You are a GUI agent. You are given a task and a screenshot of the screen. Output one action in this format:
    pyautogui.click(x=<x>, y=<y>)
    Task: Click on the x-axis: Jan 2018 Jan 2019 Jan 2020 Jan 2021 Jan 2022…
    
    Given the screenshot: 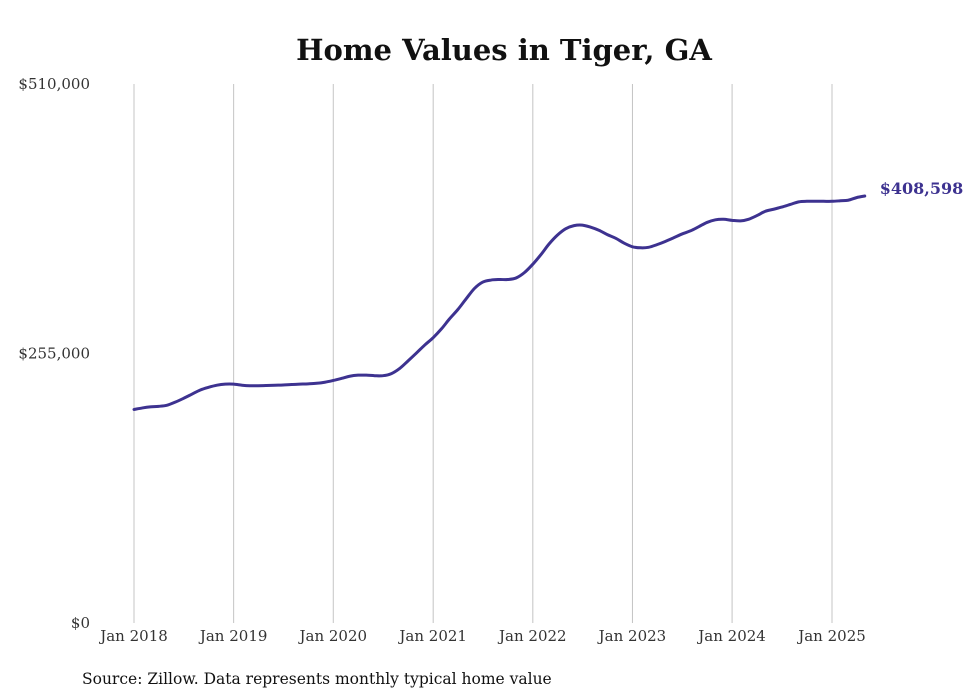 What is the action you would take?
    pyautogui.click(x=482, y=636)
    